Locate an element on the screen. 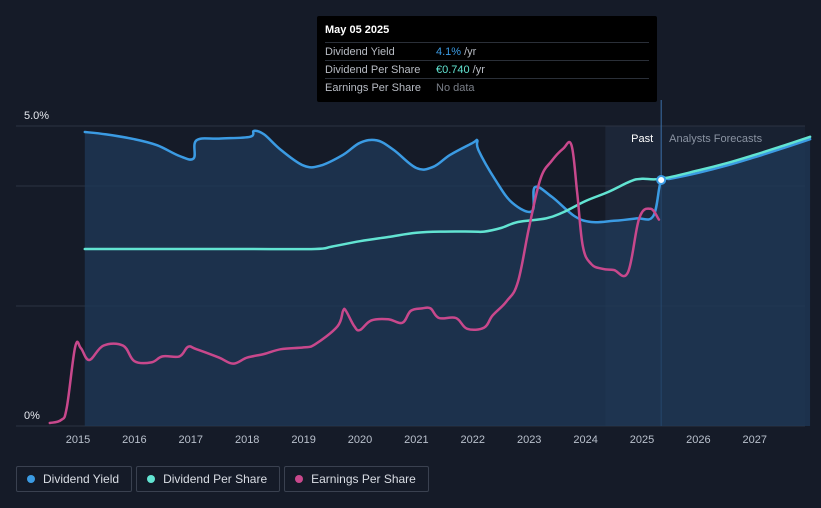 This screenshot has height=508, width=821. x-tick-label: 2024 is located at coordinates (585, 440).